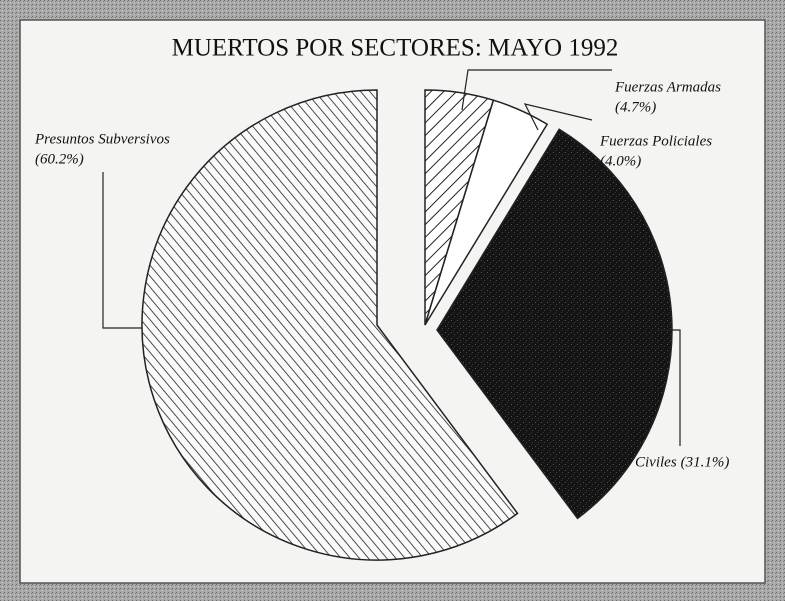 The width and height of the screenshot is (785, 601). What do you see at coordinates (395, 48) in the screenshot?
I see `chart-title: MUERTOS POR SECTORES: MAYO 1992` at bounding box center [395, 48].